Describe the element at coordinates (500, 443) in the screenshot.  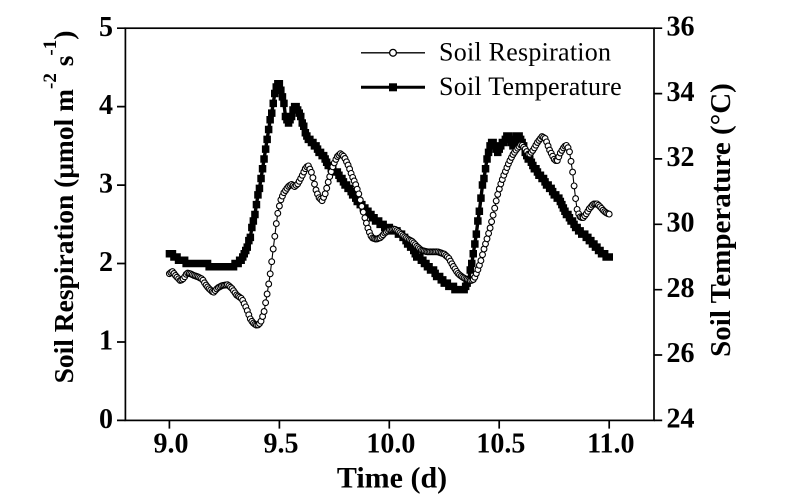
I see `svg-text: 10.5` at that location.